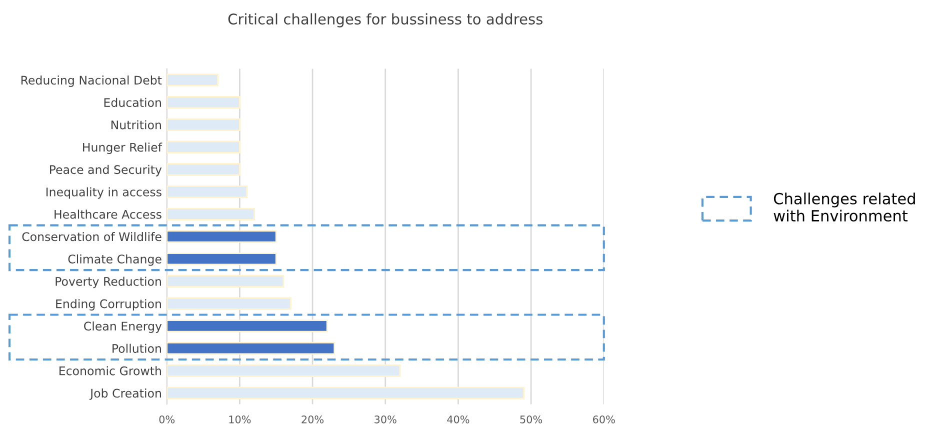 The width and height of the screenshot is (948, 430). I want to click on y-tick-label: Ending Corruption, so click(108, 305).